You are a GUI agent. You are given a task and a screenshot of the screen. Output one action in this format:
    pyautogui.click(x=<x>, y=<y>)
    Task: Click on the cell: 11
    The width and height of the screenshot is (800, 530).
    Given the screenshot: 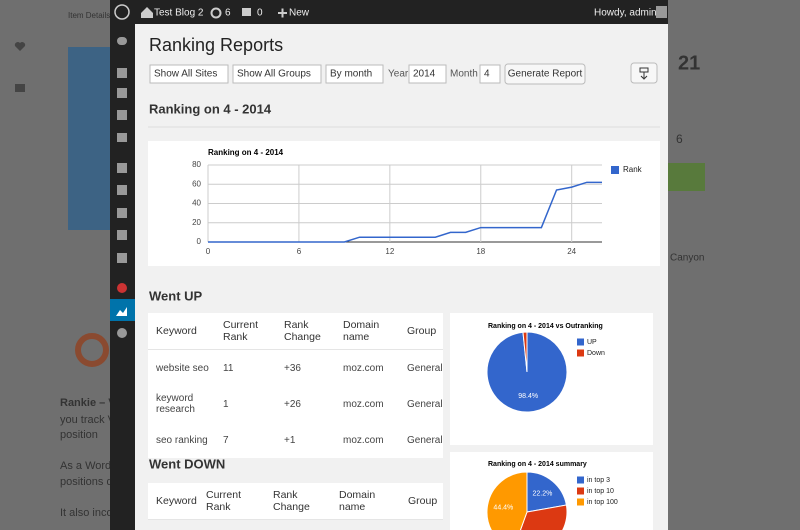 What is the action you would take?
    pyautogui.click(x=228, y=368)
    